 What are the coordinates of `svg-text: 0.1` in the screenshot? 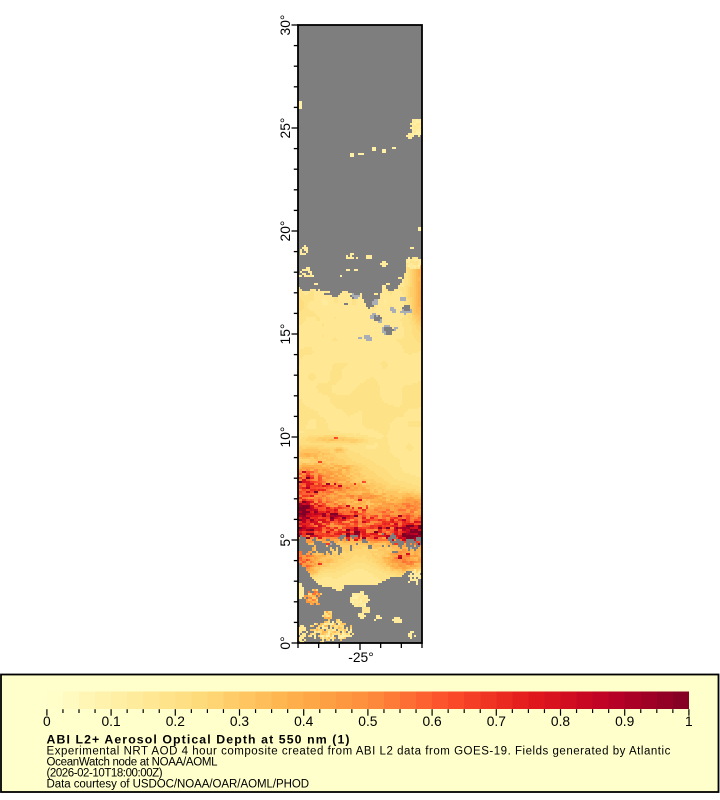 It's located at (111, 721).